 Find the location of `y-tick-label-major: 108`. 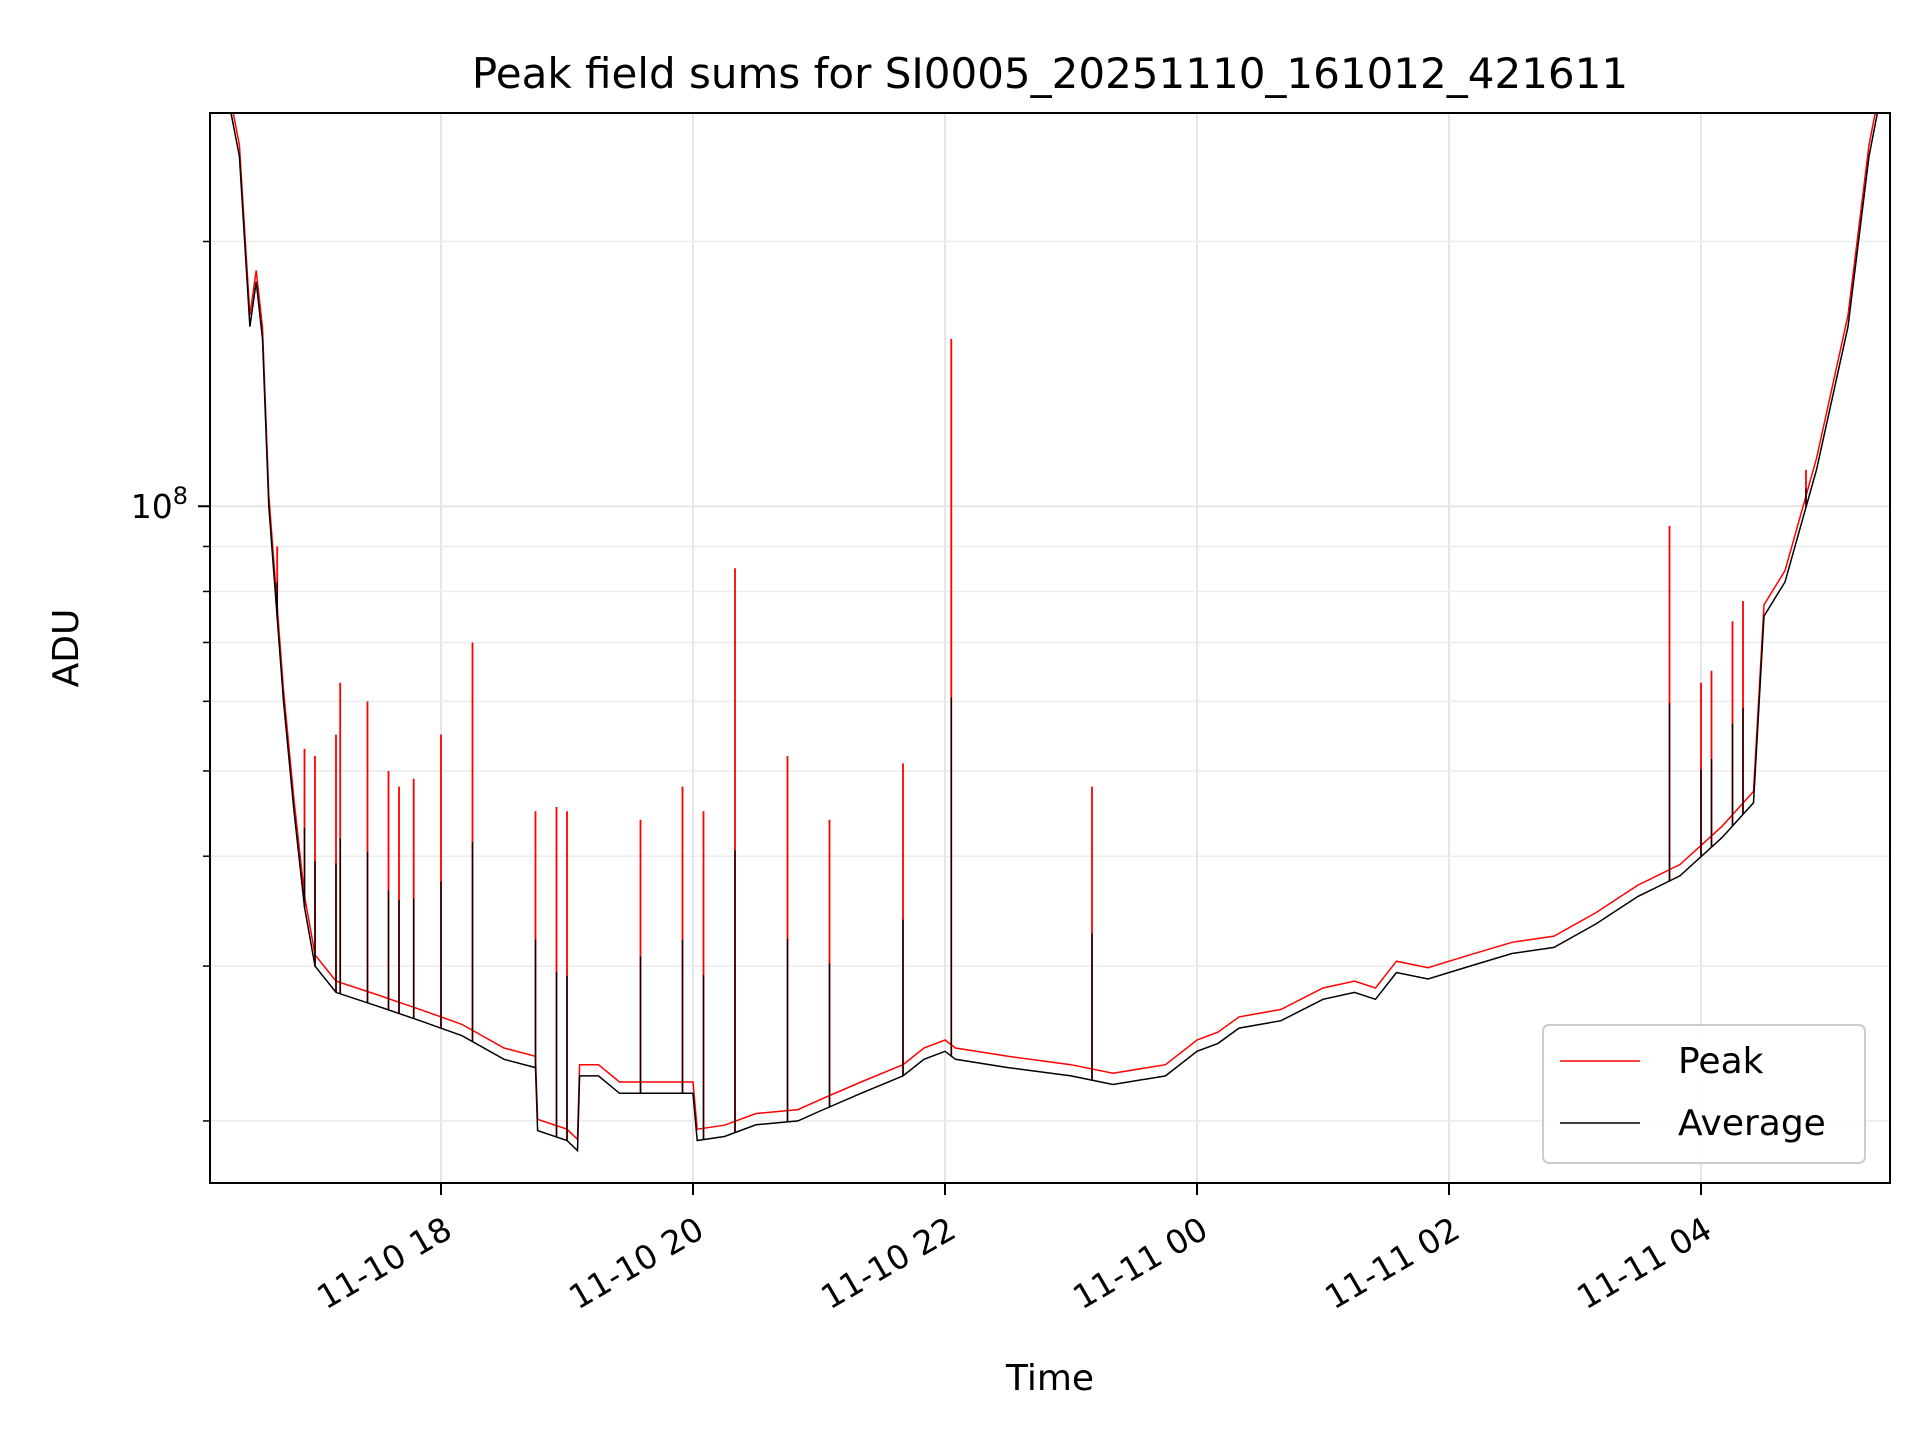

y-tick-label-major: 108 is located at coordinates (159, 504).